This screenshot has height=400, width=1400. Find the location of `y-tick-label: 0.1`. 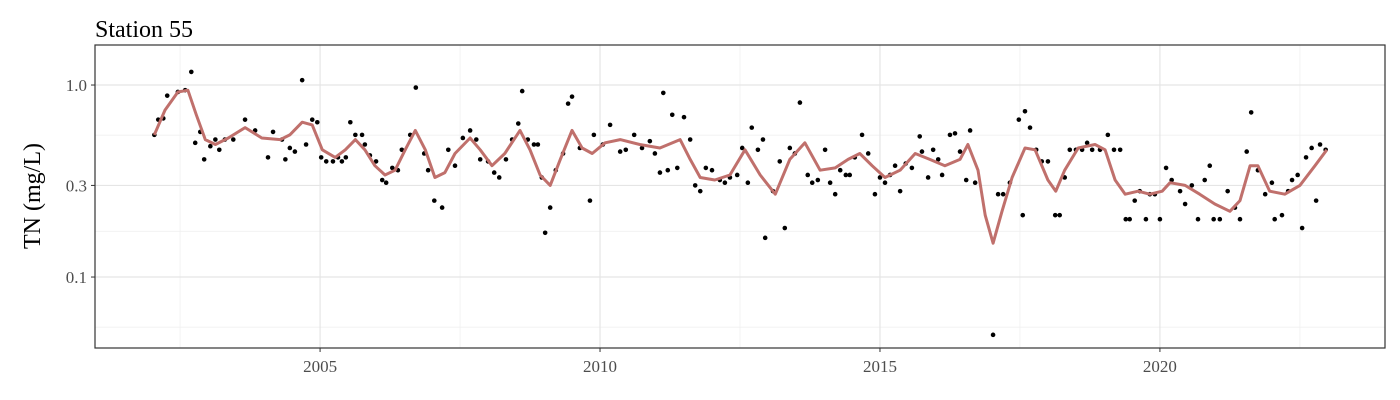

y-tick-label: 0.1 is located at coordinates (76, 277).